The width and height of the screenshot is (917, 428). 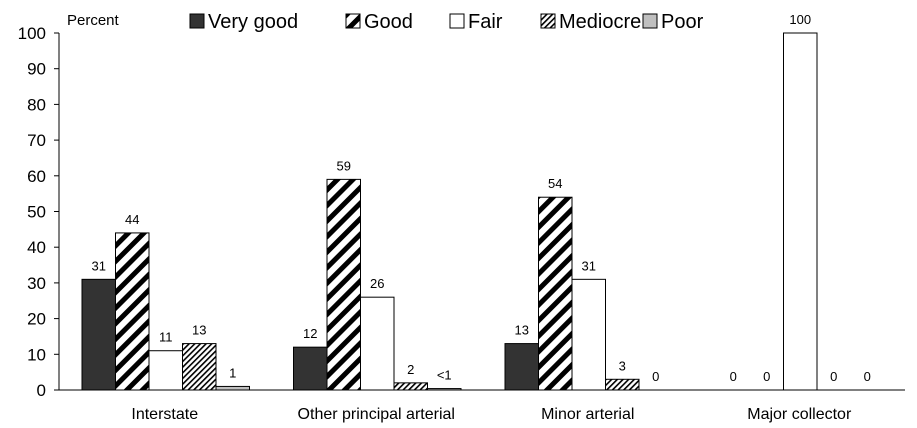 I want to click on category-label: Interstate, so click(x=164, y=414).